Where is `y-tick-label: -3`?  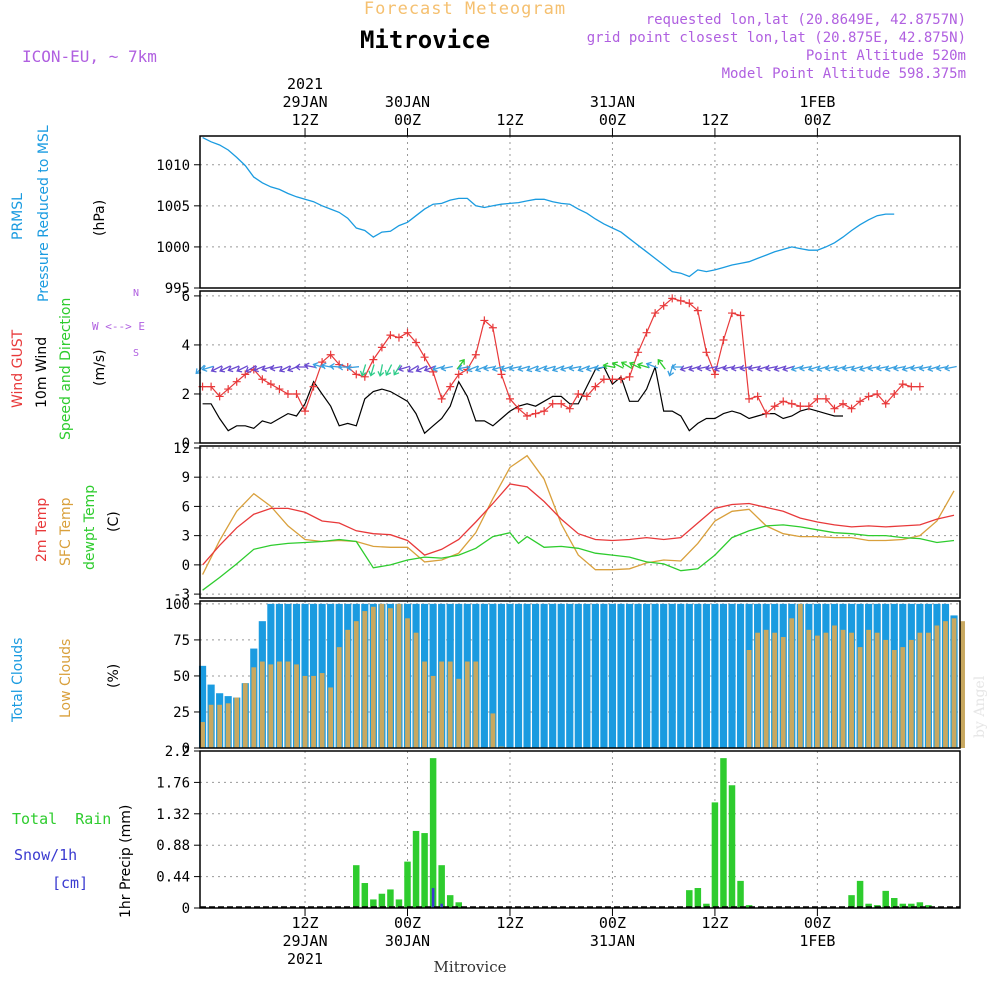
y-tick-label: -3 is located at coordinates (181, 595).